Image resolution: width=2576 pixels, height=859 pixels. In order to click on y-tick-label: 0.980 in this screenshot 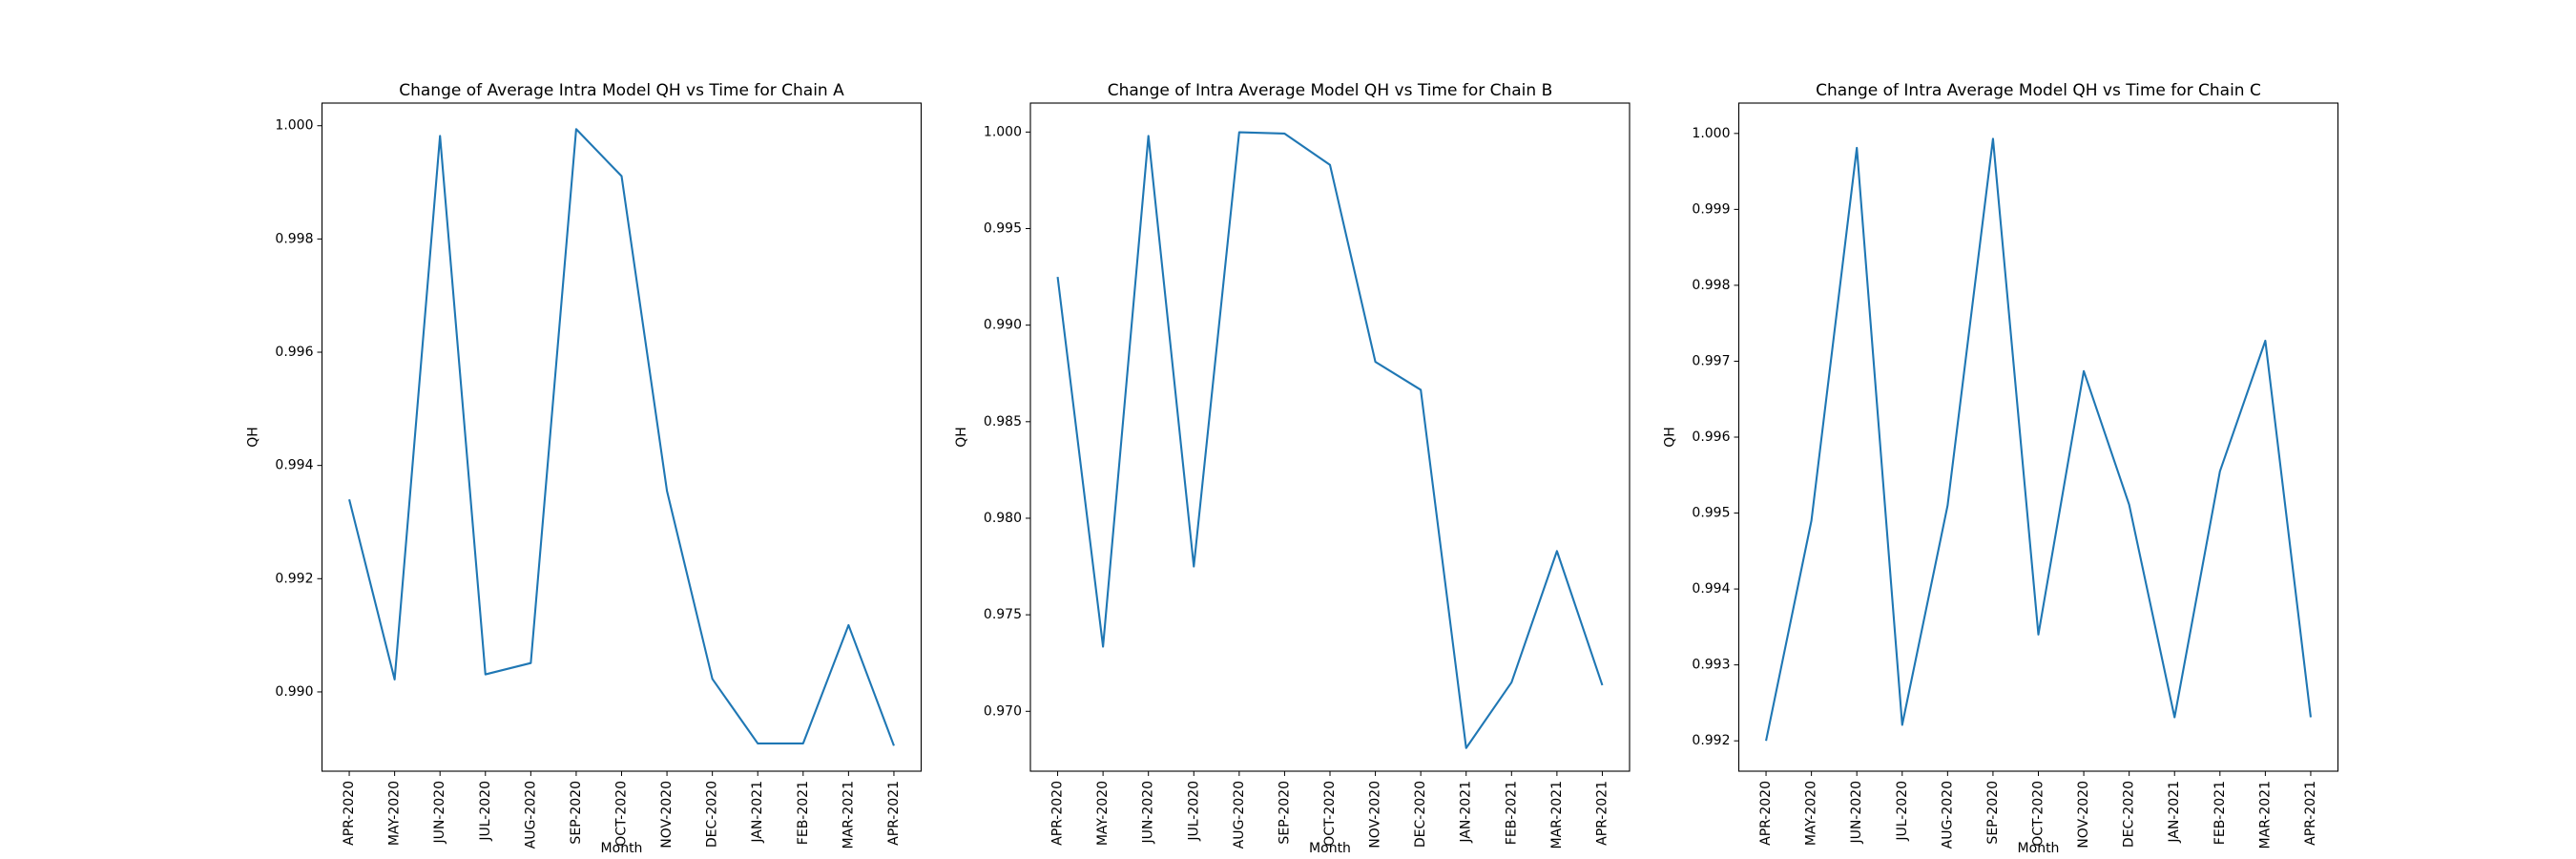, I will do `click(1003, 518)`.